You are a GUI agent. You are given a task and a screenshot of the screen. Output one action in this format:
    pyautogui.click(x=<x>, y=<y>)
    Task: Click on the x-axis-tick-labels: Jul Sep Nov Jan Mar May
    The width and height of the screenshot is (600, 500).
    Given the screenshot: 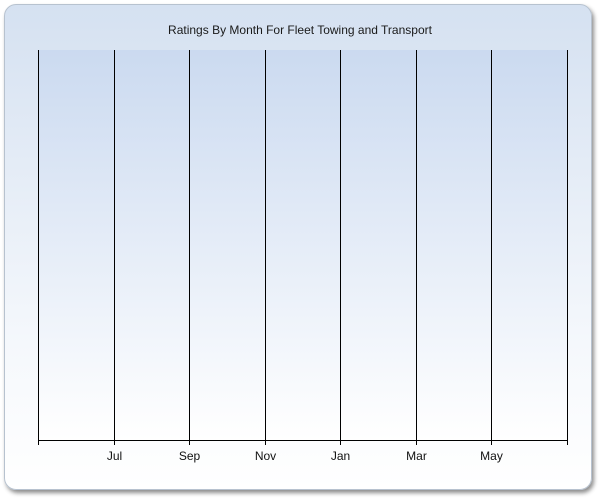 What is the action you would take?
    pyautogui.click(x=305, y=456)
    